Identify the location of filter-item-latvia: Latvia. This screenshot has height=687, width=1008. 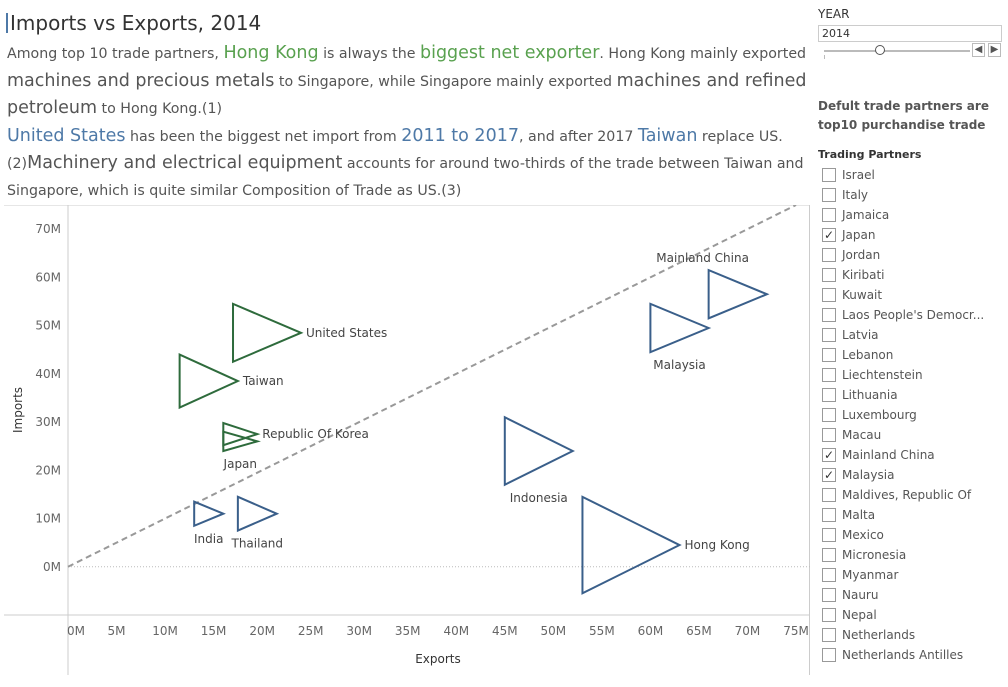
(915, 335).